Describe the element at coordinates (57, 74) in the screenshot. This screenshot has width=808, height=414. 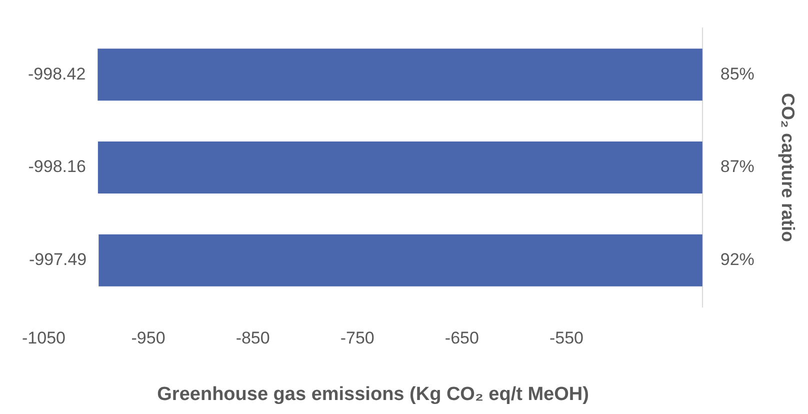
I see `data-label: -998.42` at that location.